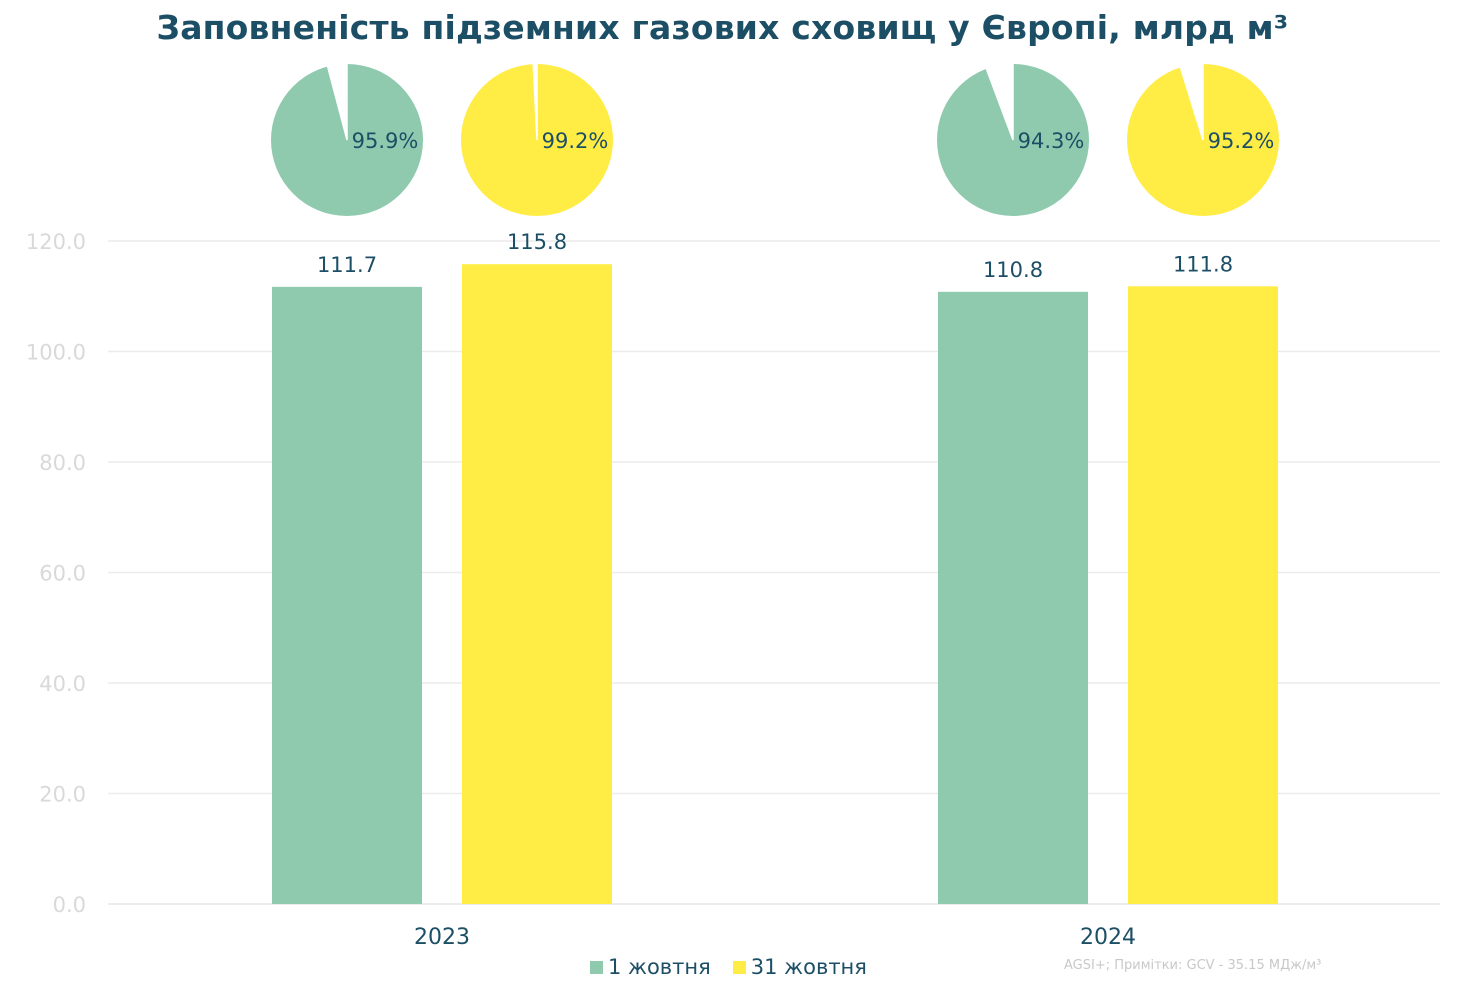 The height and width of the screenshot is (983, 1477). What do you see at coordinates (56, 242) in the screenshot?
I see `y-tick-label: 120.0` at bounding box center [56, 242].